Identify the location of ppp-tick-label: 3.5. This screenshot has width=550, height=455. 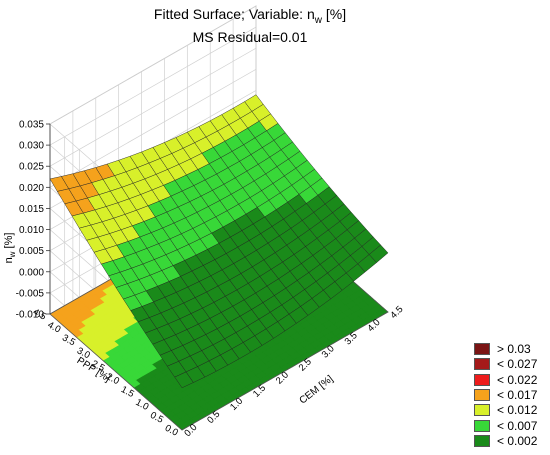
(68, 341).